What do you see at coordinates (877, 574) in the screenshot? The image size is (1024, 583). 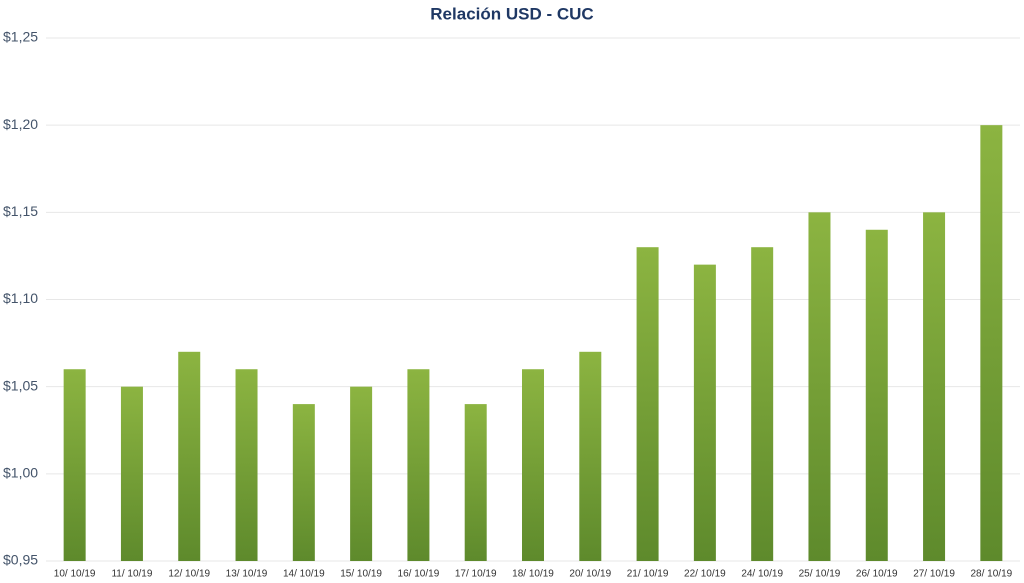 I see `x-tick-label: 26/ 10/19` at bounding box center [877, 574].